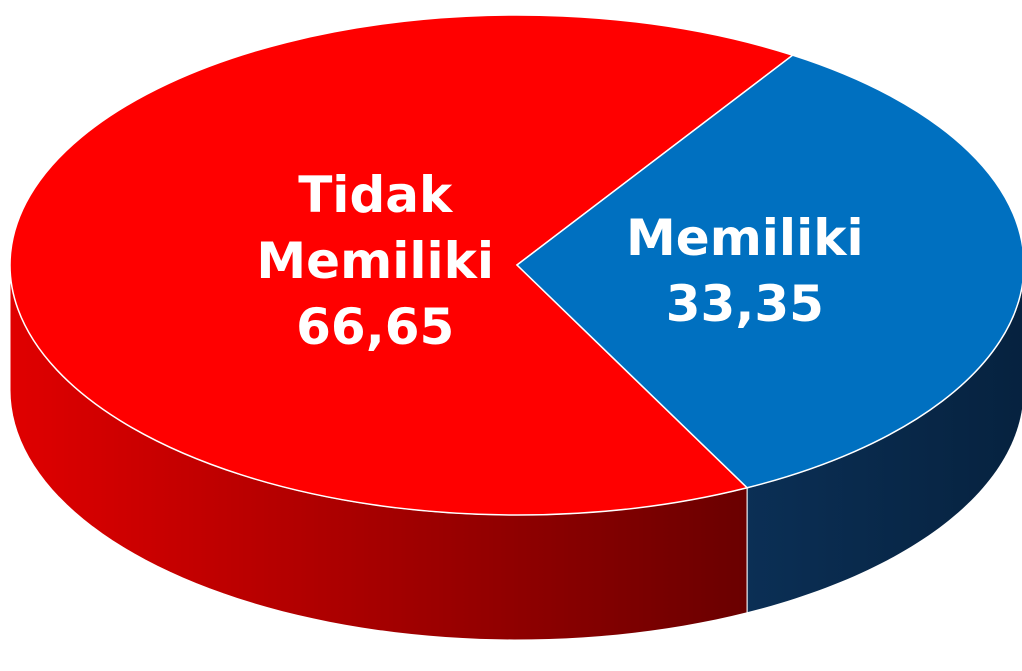  I want to click on slice-label: Memiliki 33,35, so click(745, 271).